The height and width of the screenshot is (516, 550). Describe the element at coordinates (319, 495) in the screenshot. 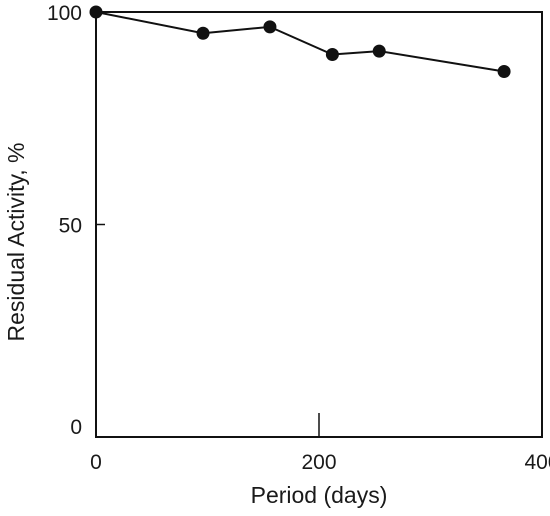

I see `x-axis-label: Period (days)` at that location.